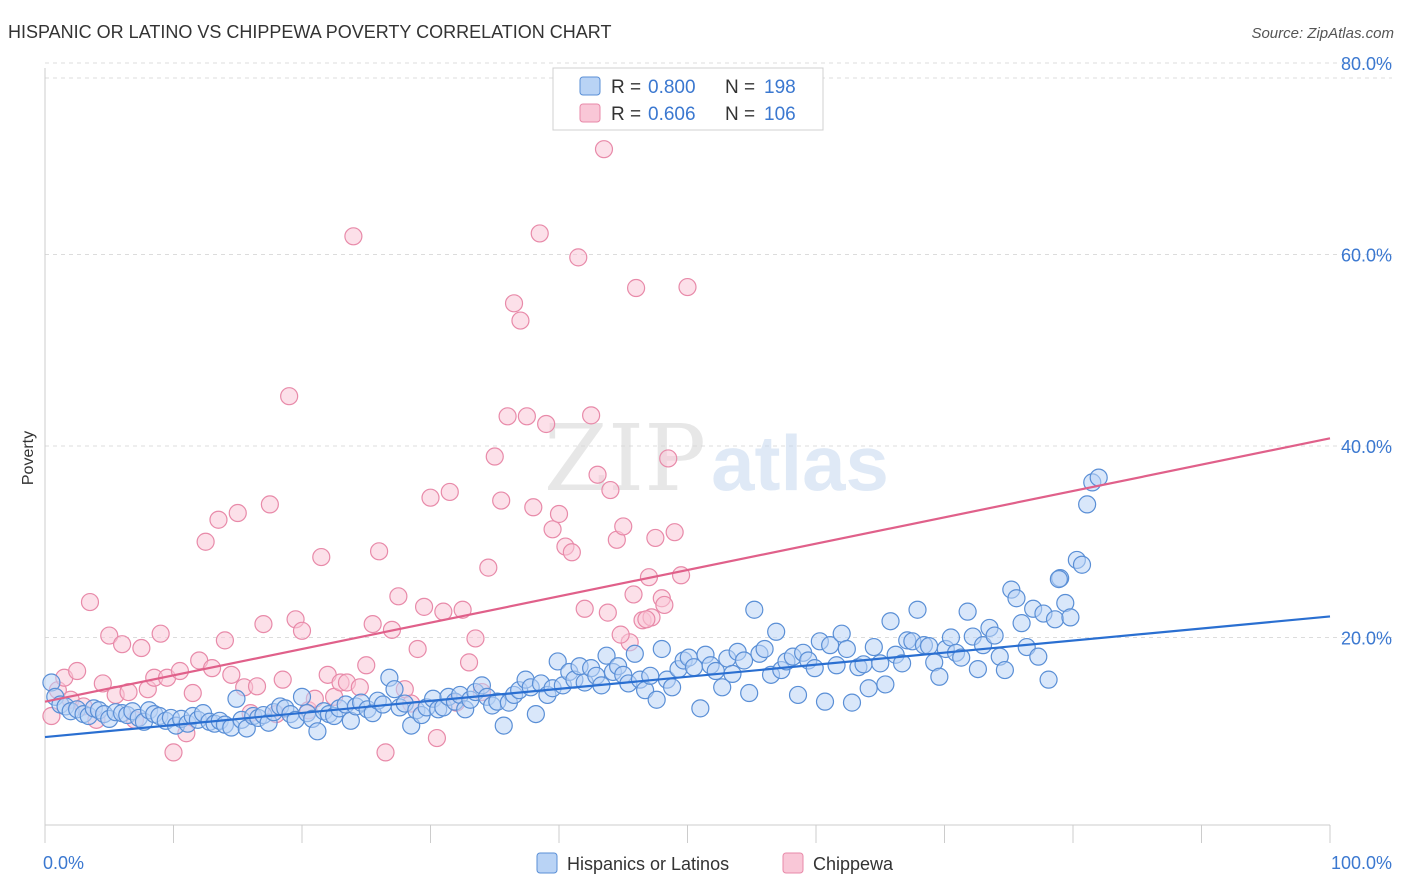 The width and height of the screenshot is (1406, 892). Describe the element at coordinates (590, 86) in the screenshot. I see `legend-swatch-blue` at that location.